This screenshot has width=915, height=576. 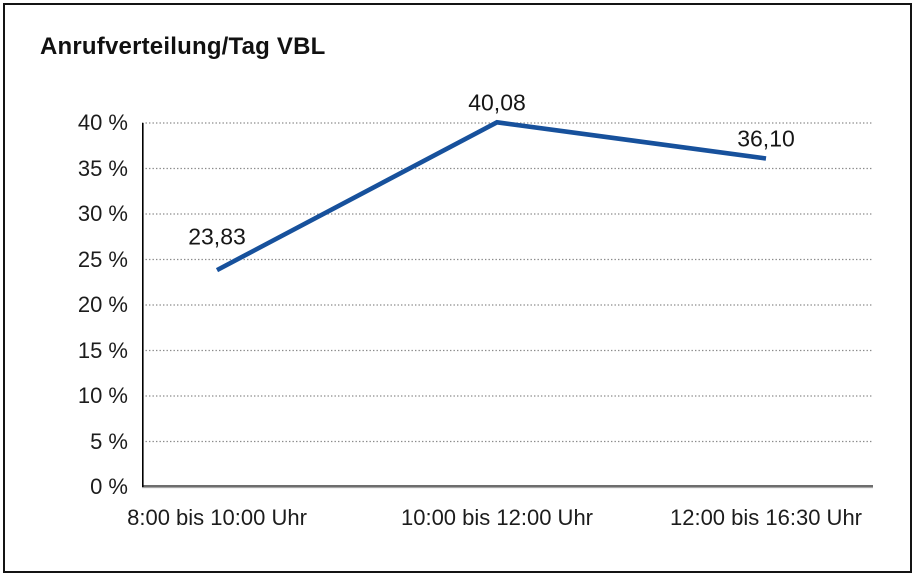 What do you see at coordinates (217, 236) in the screenshot?
I see `data-point-label: 23,83` at bounding box center [217, 236].